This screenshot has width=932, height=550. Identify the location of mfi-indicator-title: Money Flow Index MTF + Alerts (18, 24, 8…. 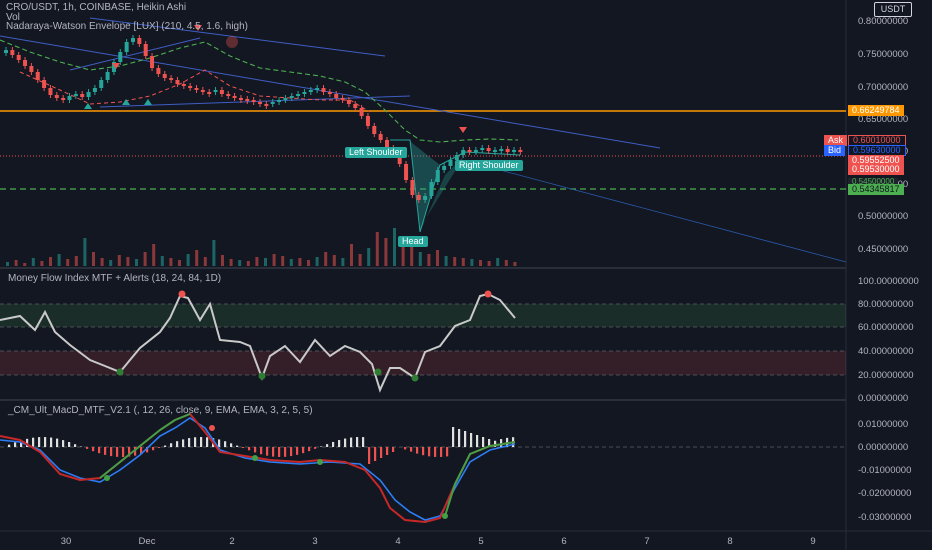
(115, 278).